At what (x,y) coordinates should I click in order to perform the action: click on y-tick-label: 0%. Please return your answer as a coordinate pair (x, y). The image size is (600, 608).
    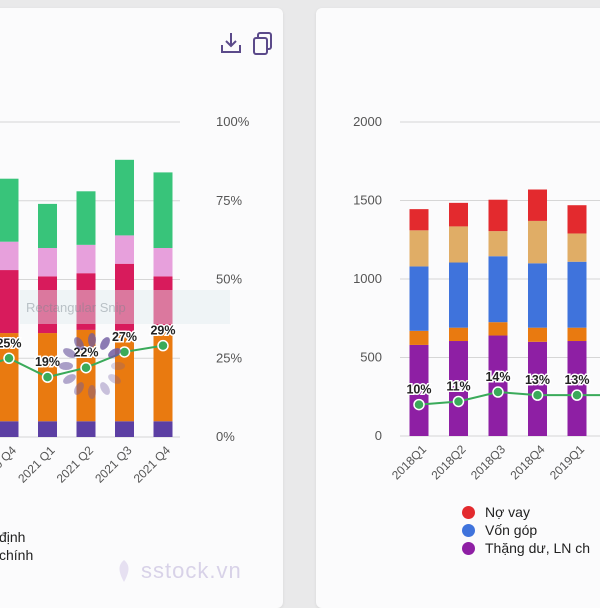
    Looking at the image, I should click on (225, 436).